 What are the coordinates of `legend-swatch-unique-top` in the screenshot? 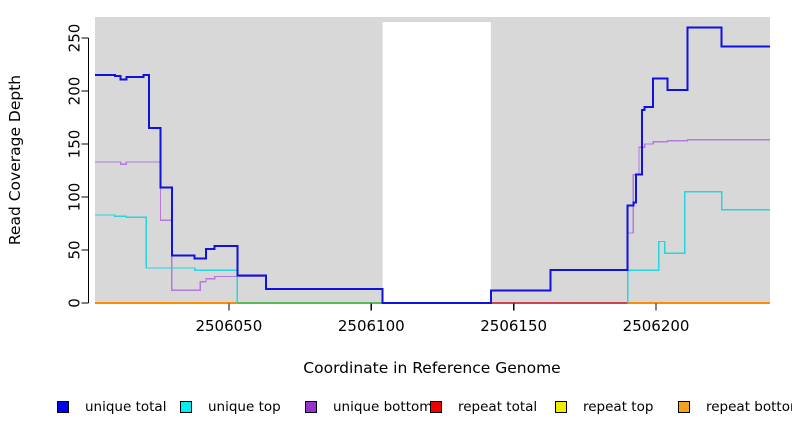 It's located at (186, 407).